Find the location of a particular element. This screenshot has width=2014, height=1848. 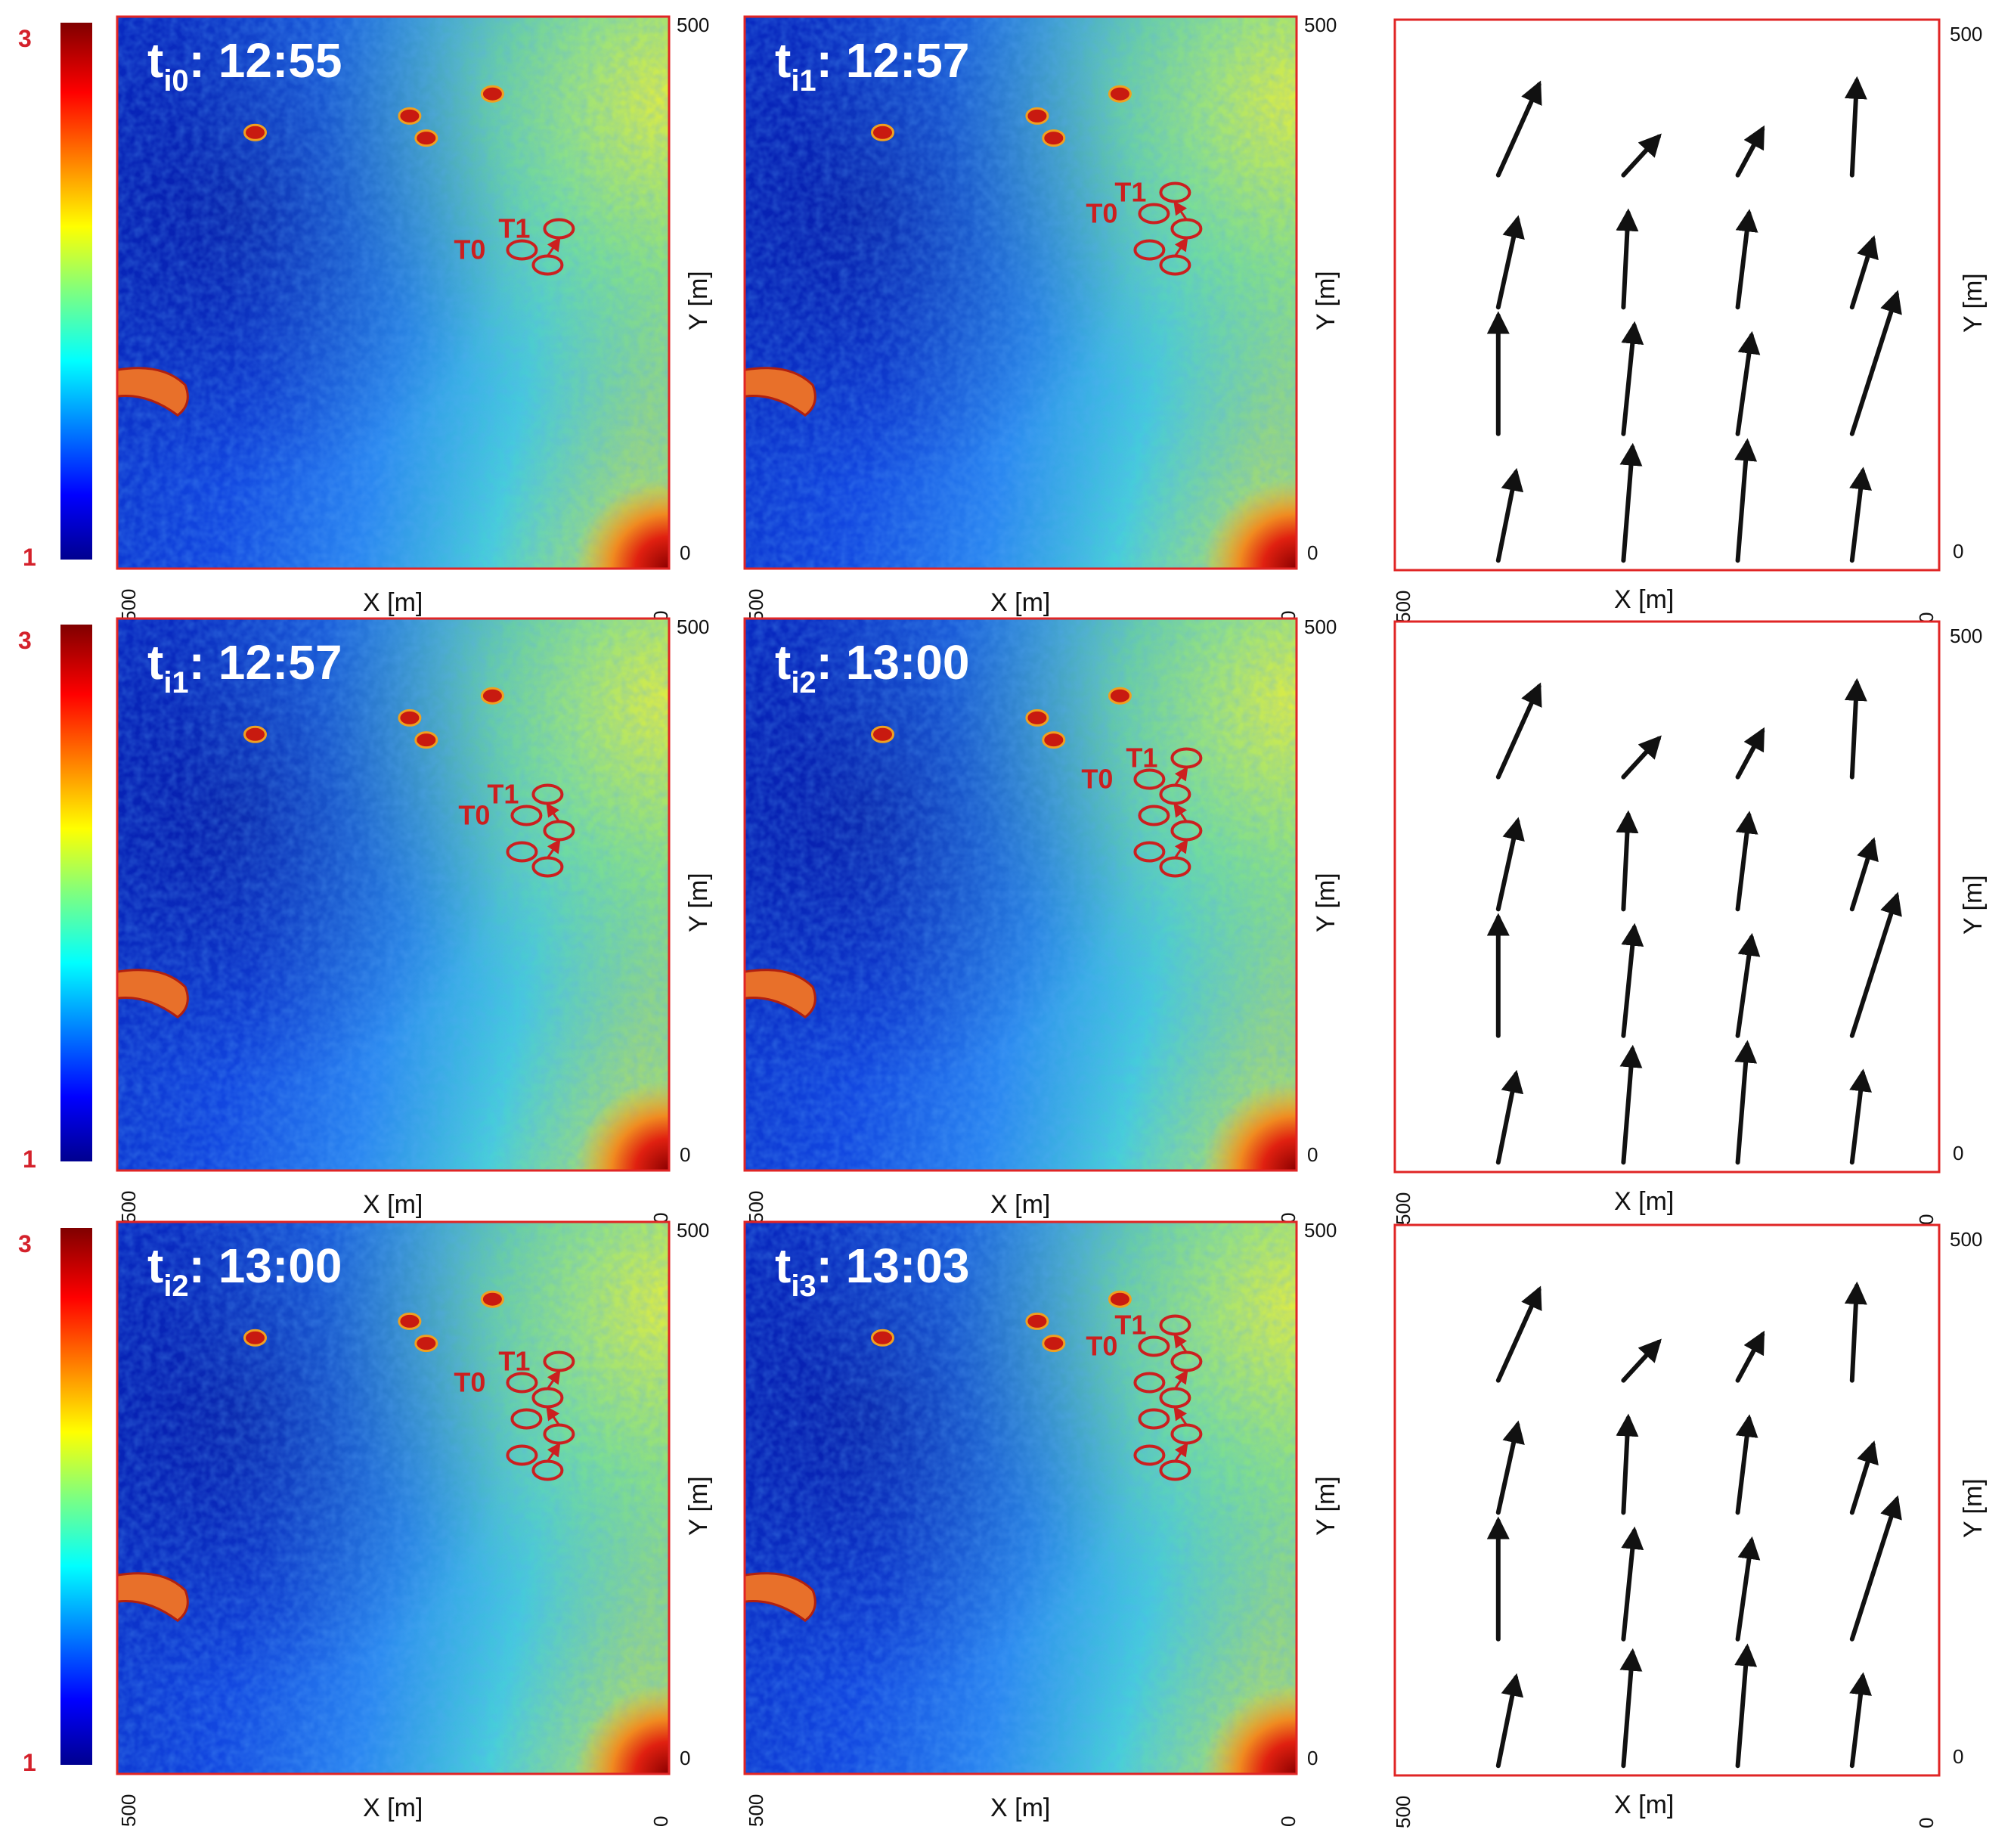

time-label: ti3: 13:03 is located at coordinates (872, 1271).